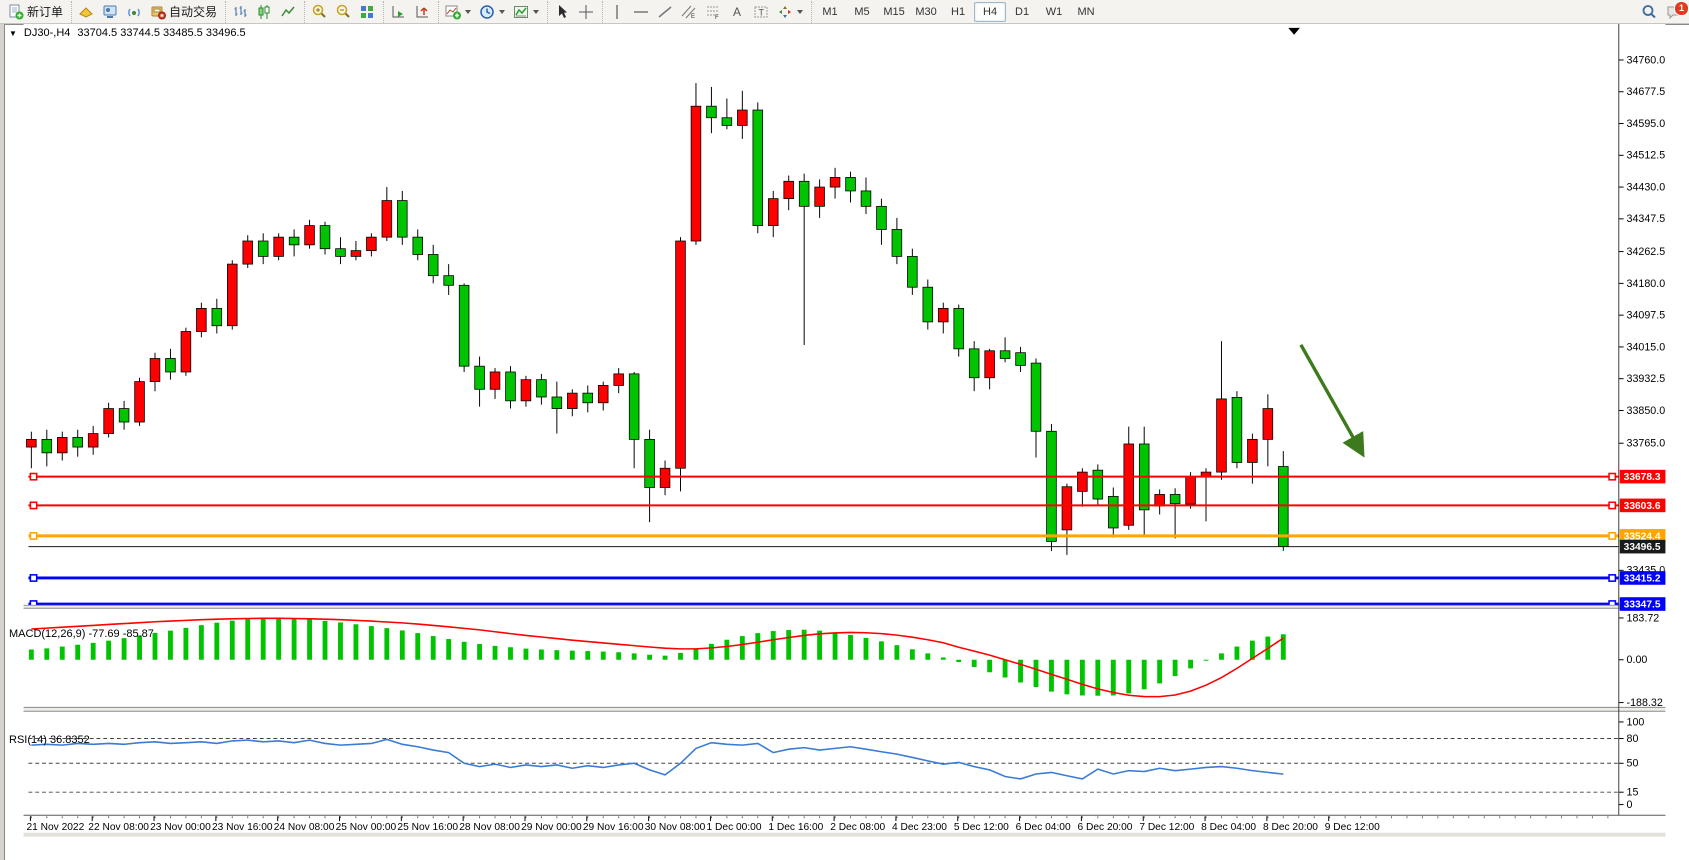  Describe the element at coordinates (468, 11) in the screenshot. I see `indicators-dropdown-icon` at that location.